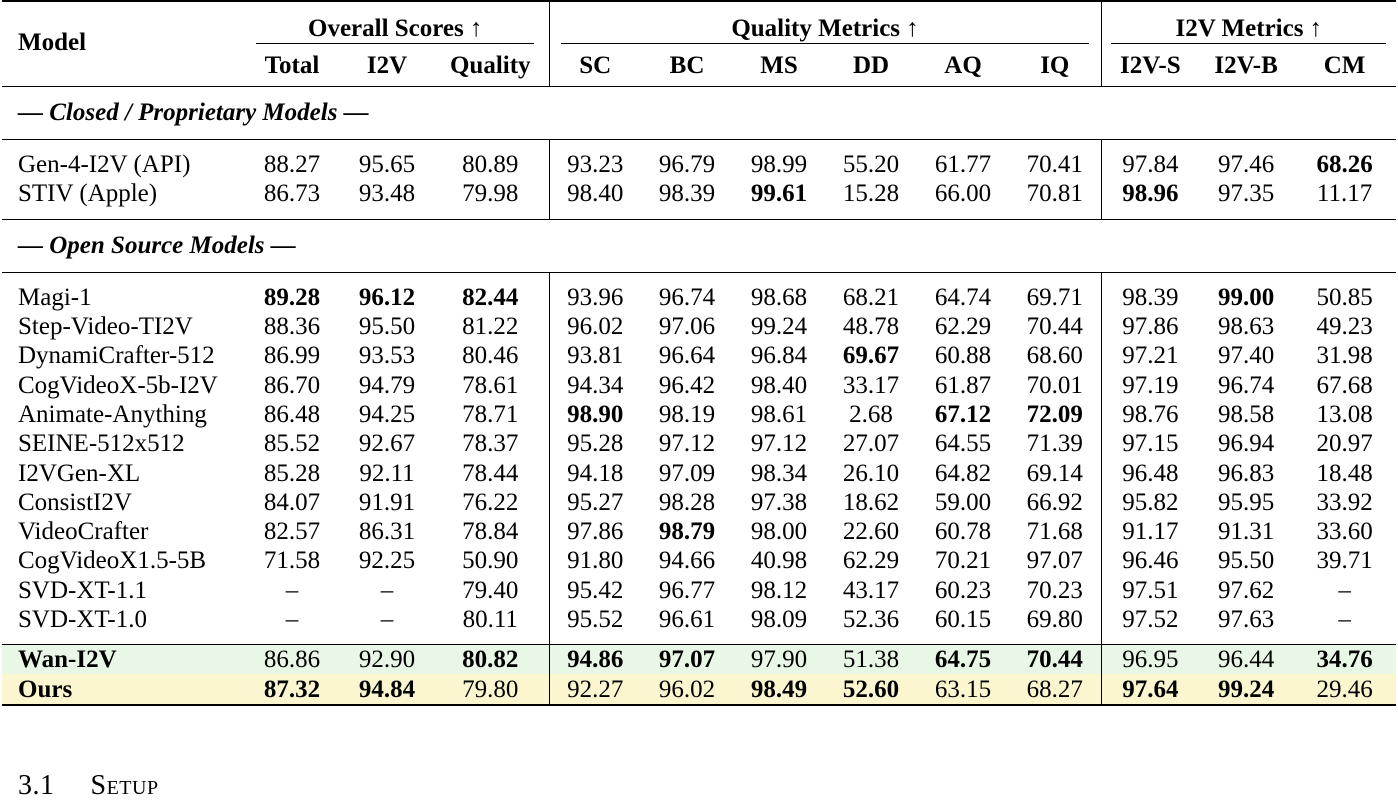 The height and width of the screenshot is (806, 1398). Describe the element at coordinates (105, 327) in the screenshot. I see `model-name-cell: Step-Video-TI2V` at that location.